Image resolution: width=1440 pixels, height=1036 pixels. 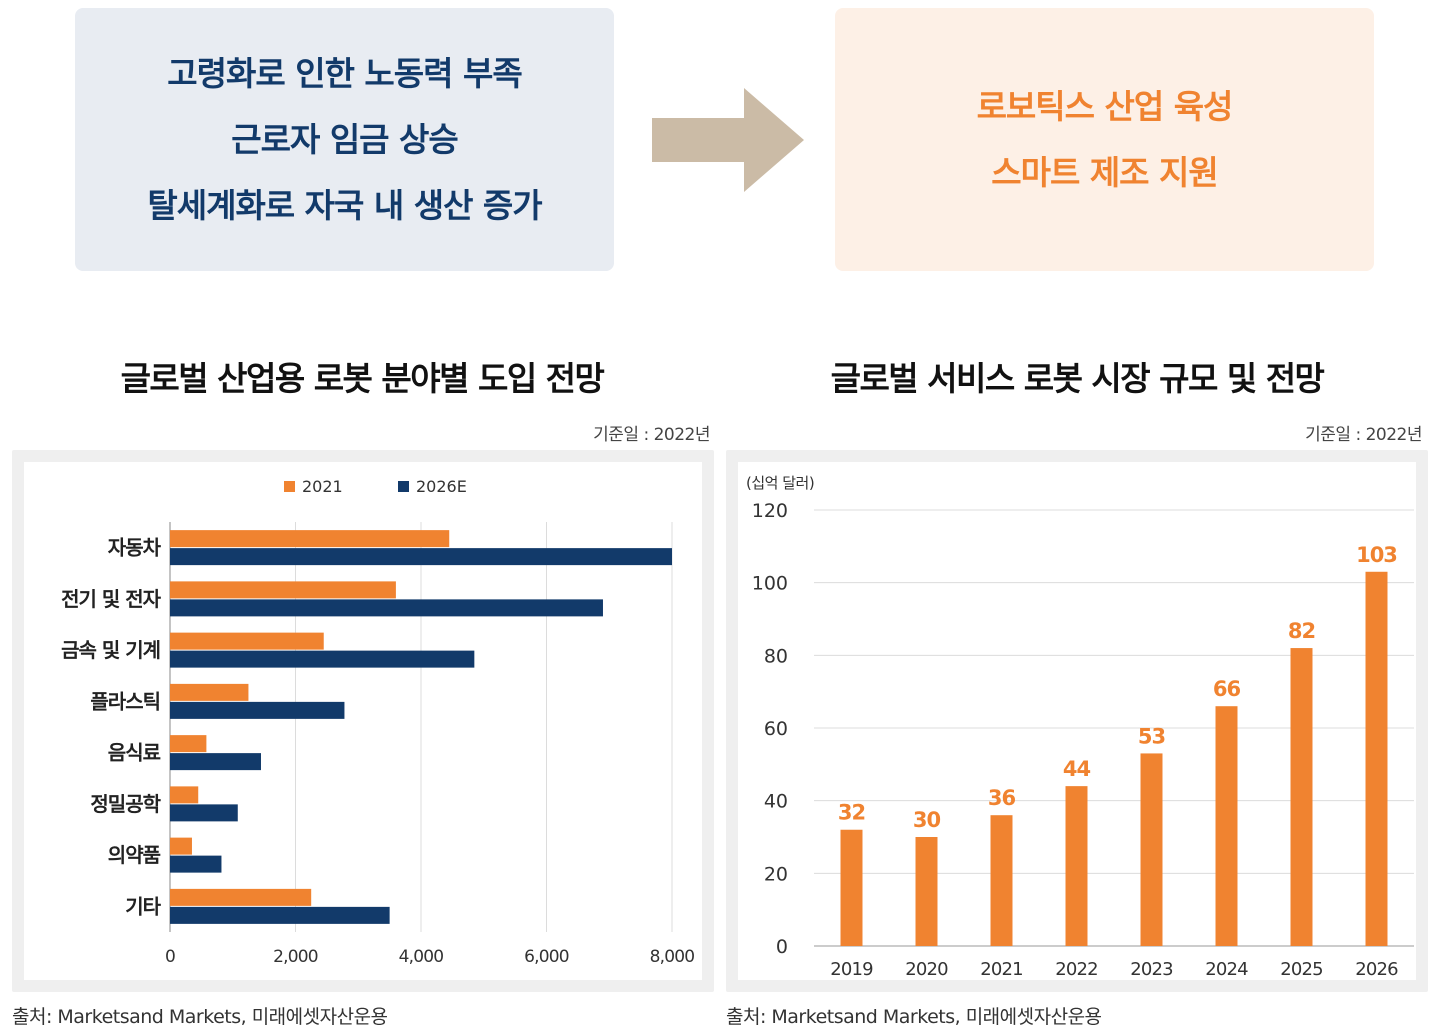 I want to click on category-label: 플라스틱, so click(x=125, y=701).